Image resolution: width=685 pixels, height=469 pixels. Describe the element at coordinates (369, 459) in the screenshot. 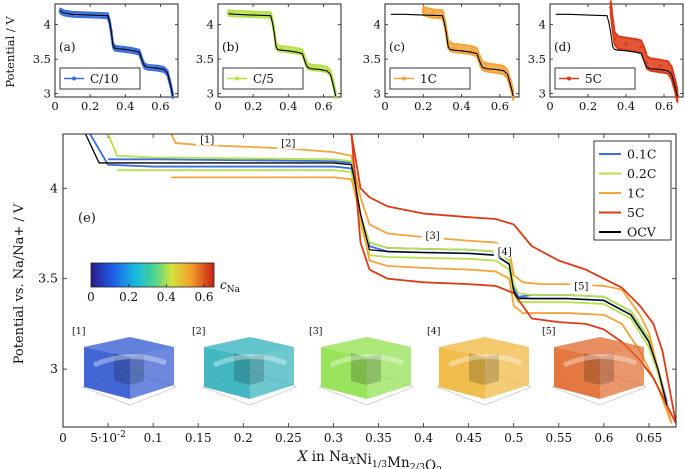

I see `x-axis-title: X in NaXNi1/3Mn2/3O2` at that location.